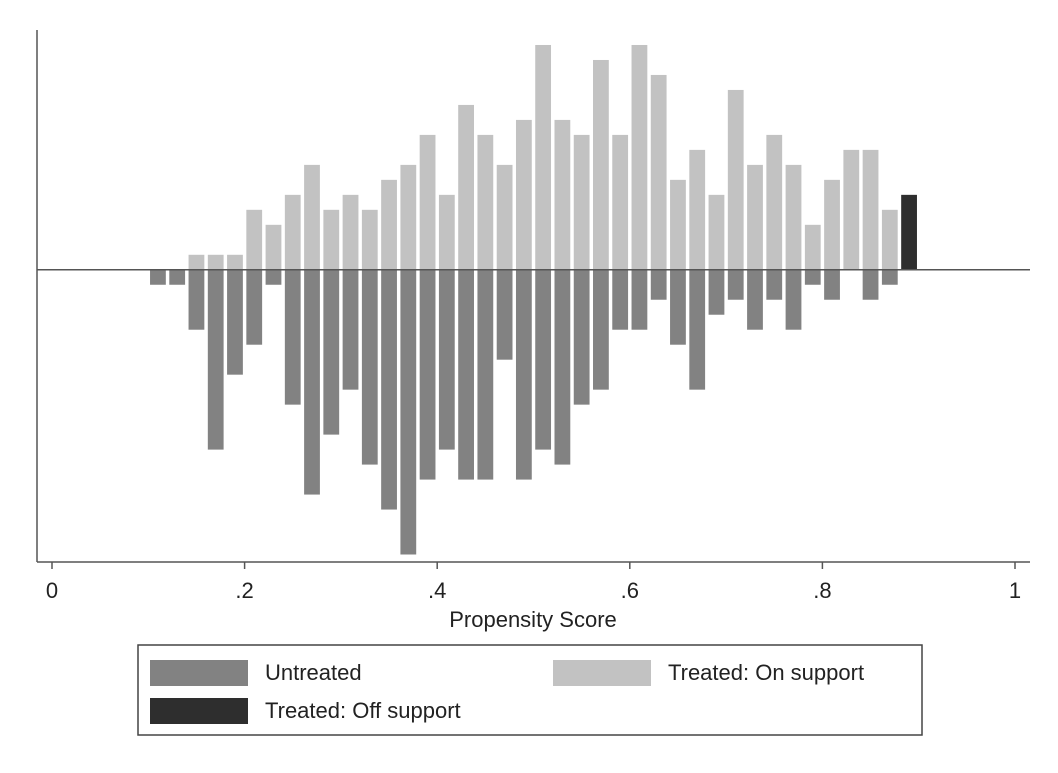 Image resolution: width=1058 pixels, height=773 pixels. I want to click on x-tick-label: .6, so click(630, 590).